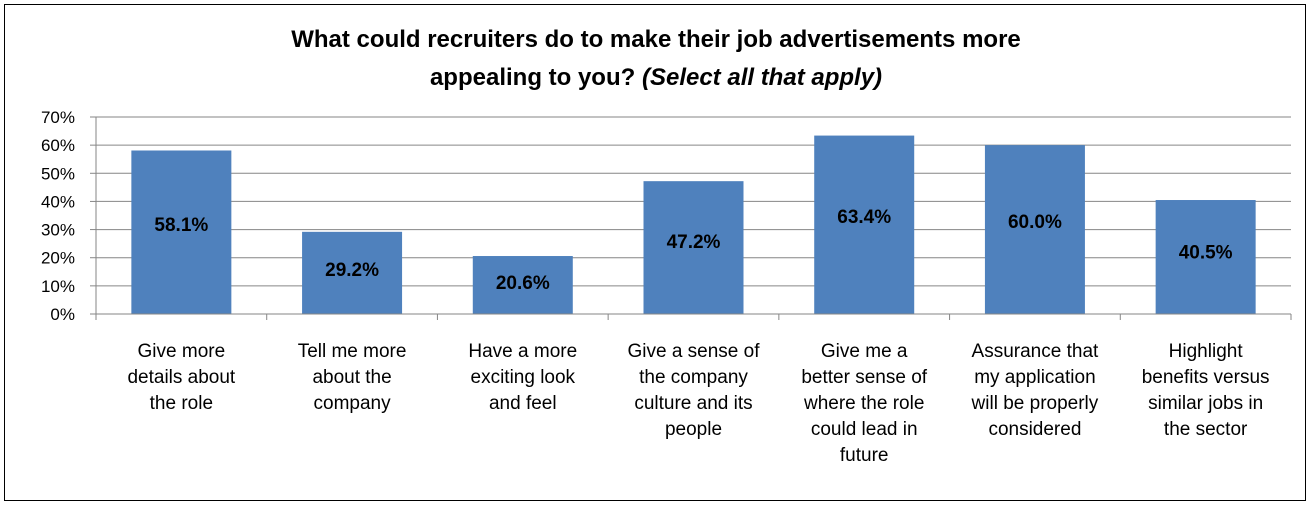 Image resolution: width=1312 pixels, height=505 pixels. What do you see at coordinates (181, 403) in the screenshot?
I see `x-category-label: the role` at bounding box center [181, 403].